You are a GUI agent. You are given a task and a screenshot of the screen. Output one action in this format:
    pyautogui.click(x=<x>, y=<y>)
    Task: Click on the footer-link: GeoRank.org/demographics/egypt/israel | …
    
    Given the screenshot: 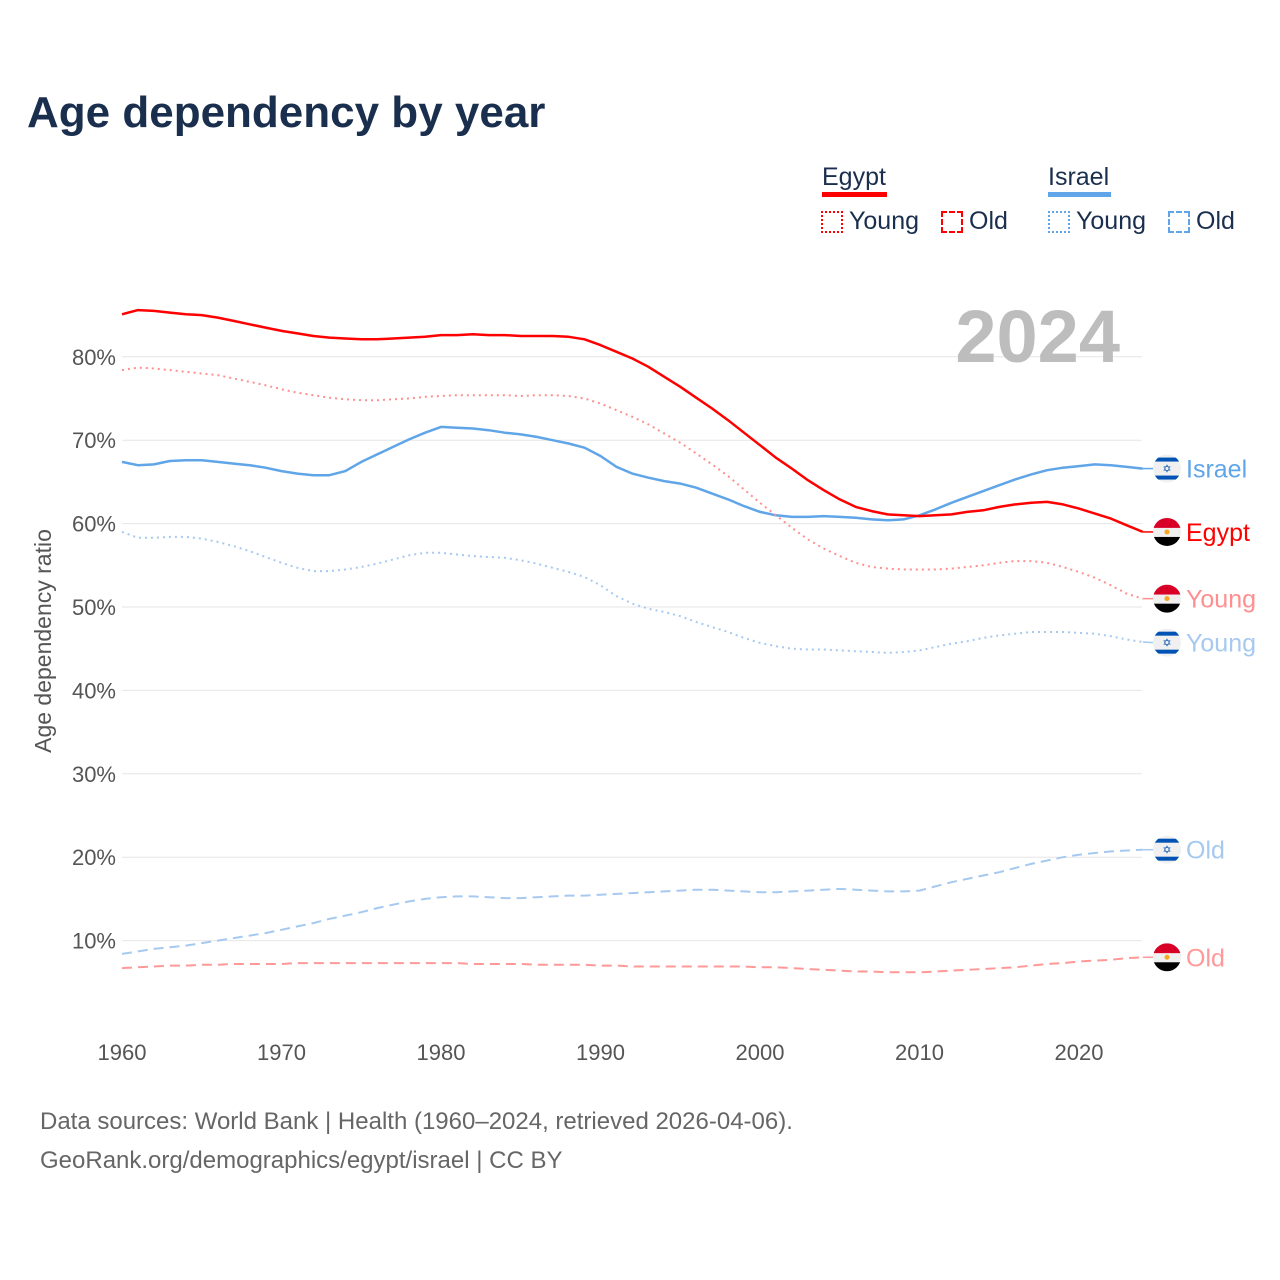 What is the action you would take?
    pyautogui.click(x=301, y=1160)
    